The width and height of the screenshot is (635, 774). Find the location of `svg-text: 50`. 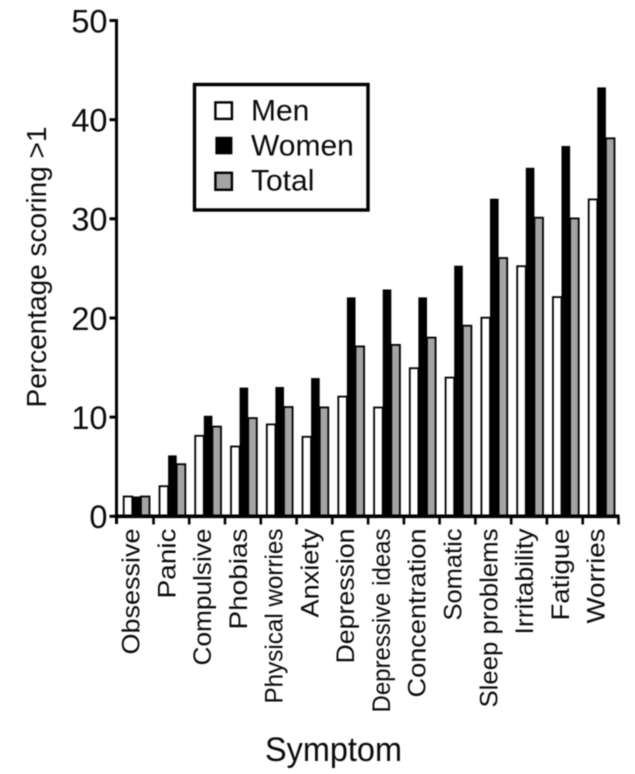

svg-text: 50 is located at coordinates (89, 21).